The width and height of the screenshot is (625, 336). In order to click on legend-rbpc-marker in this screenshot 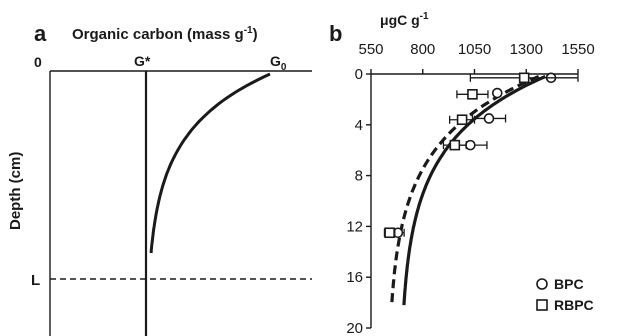, I will do `click(542, 305)`.